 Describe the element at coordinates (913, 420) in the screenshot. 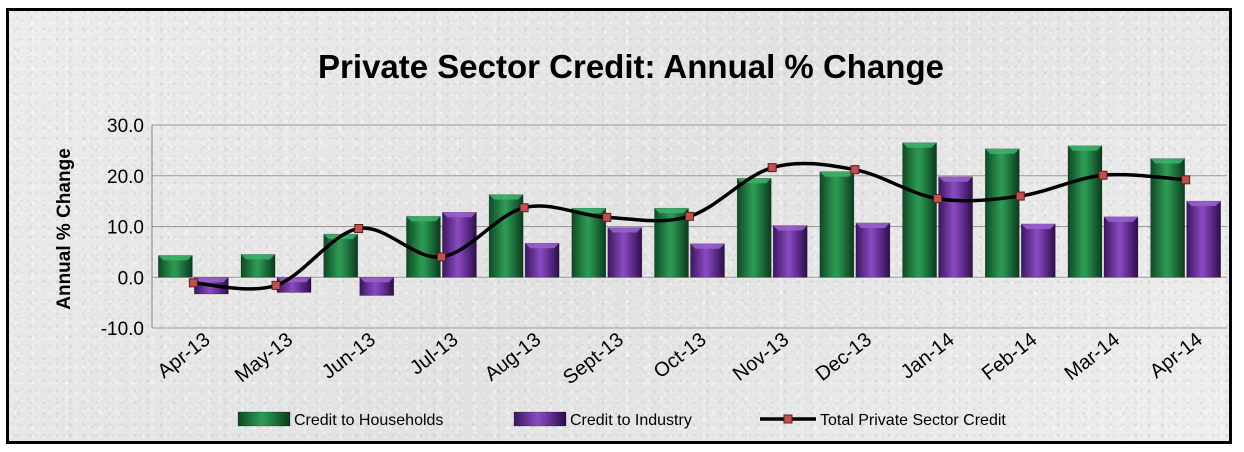

I see `legend-label: Total Private Sector Credit` at that location.